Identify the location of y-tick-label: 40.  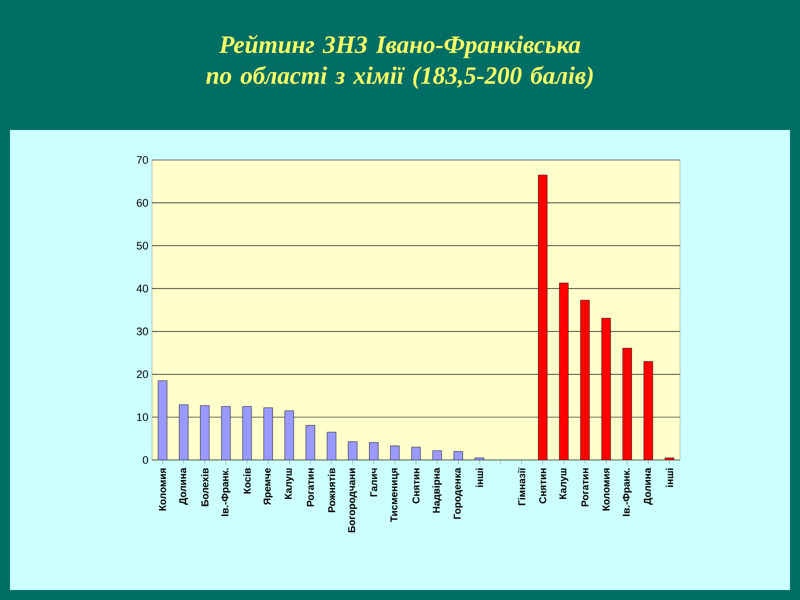
(142, 288).